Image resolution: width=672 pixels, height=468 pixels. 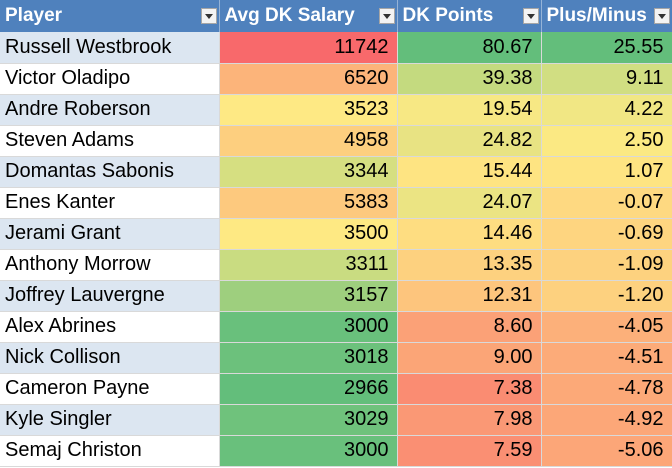 I want to click on table-row: Andre Roberson 3523 19.54 4.22, so click(x=336, y=110).